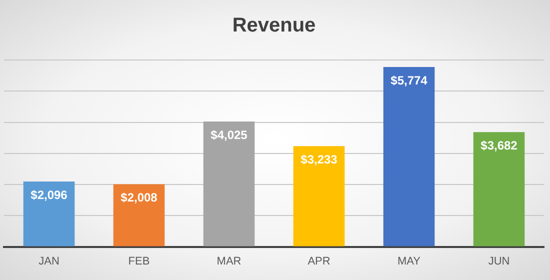 This screenshot has height=280, width=550. Describe the element at coordinates (229, 261) in the screenshot. I see `x-tick-label: MAR` at that location.